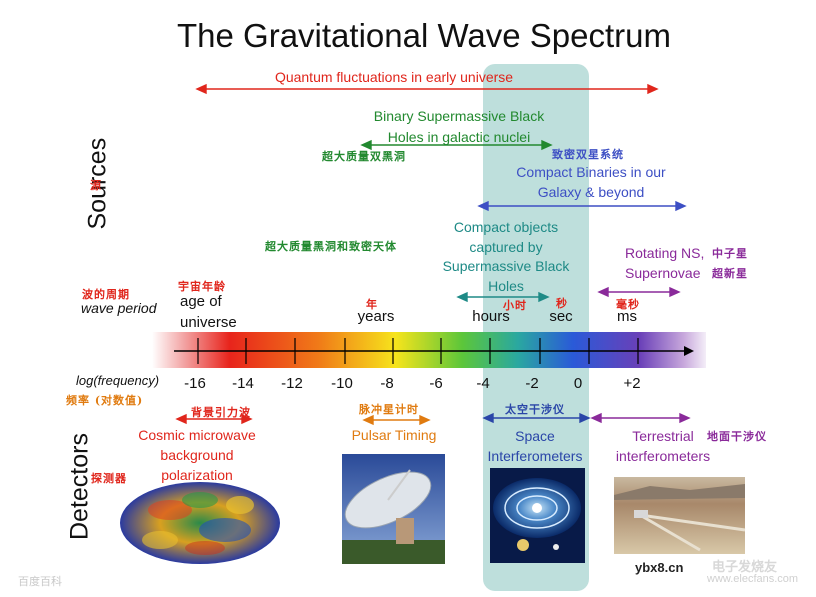 This screenshot has height=597, width=816. Describe the element at coordinates (536, 327) in the screenshot. I see `space-band-highlight` at that location.